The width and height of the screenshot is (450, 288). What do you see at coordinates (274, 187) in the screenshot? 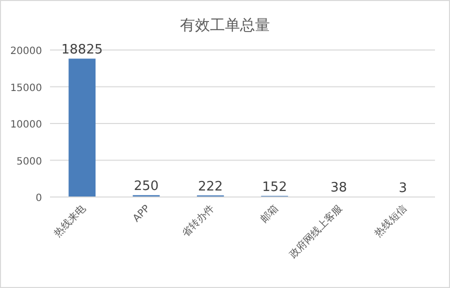
I see `data-label: 152` at bounding box center [274, 187].